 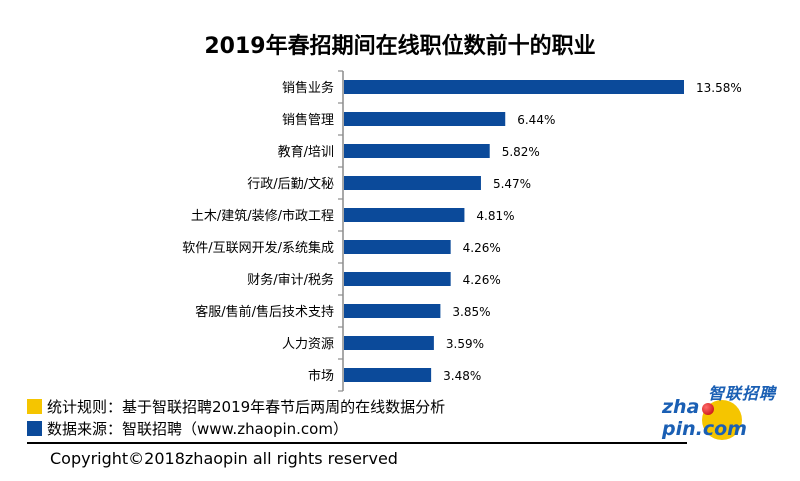 What do you see at coordinates (704, 418) in the screenshot?
I see `logo-en-text: zhapin.com` at bounding box center [704, 418].